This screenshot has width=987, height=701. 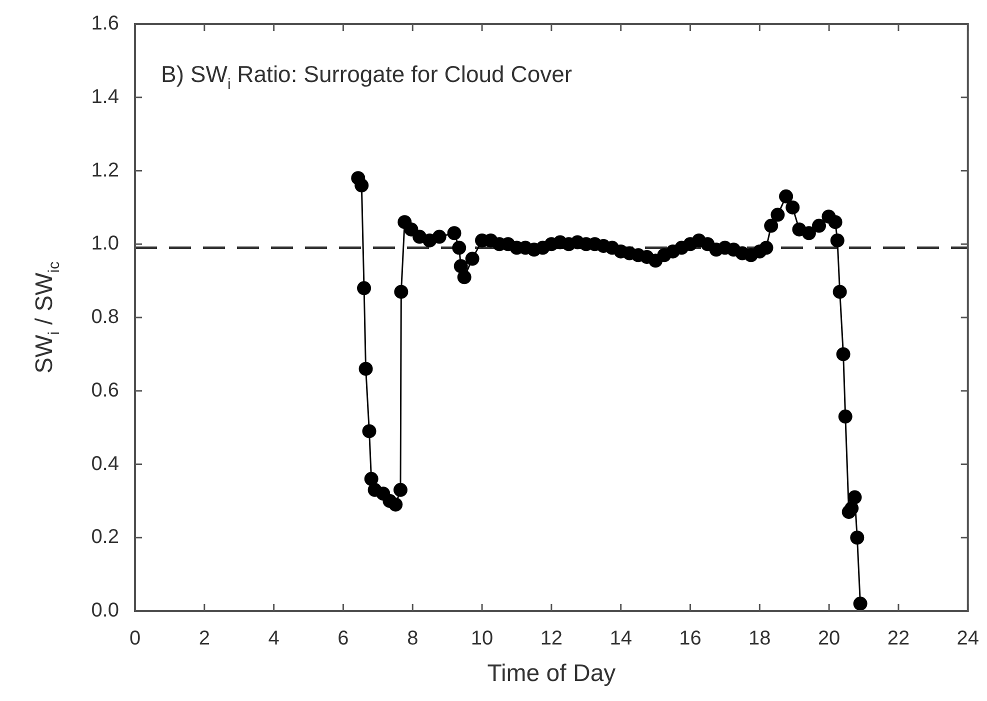 I want to click on y-tick-label: 1.0, so click(x=105, y=243).